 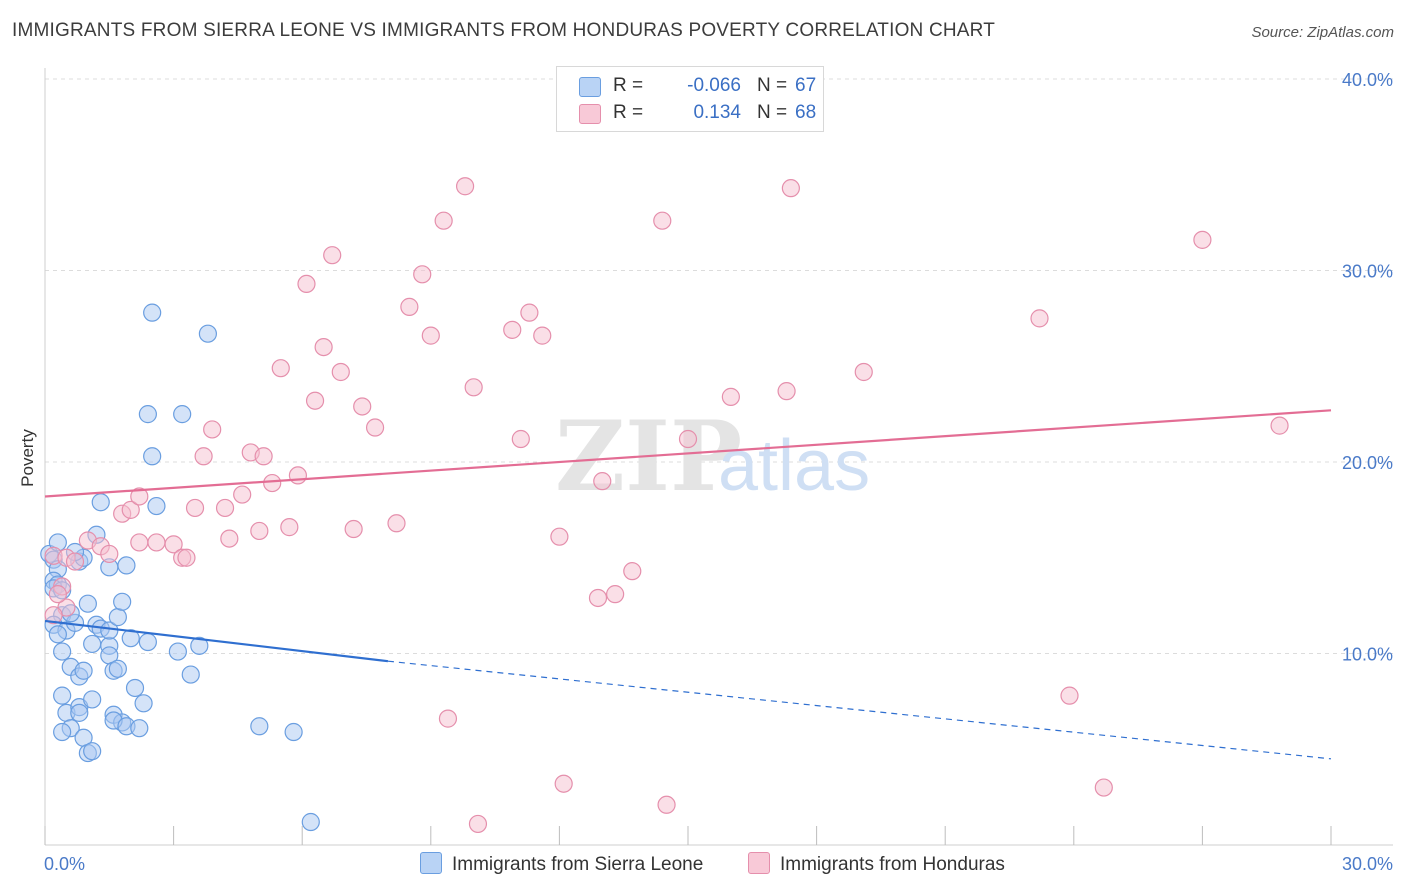 I want to click on y-tick-label: 10.0%, so click(x=1367, y=655).